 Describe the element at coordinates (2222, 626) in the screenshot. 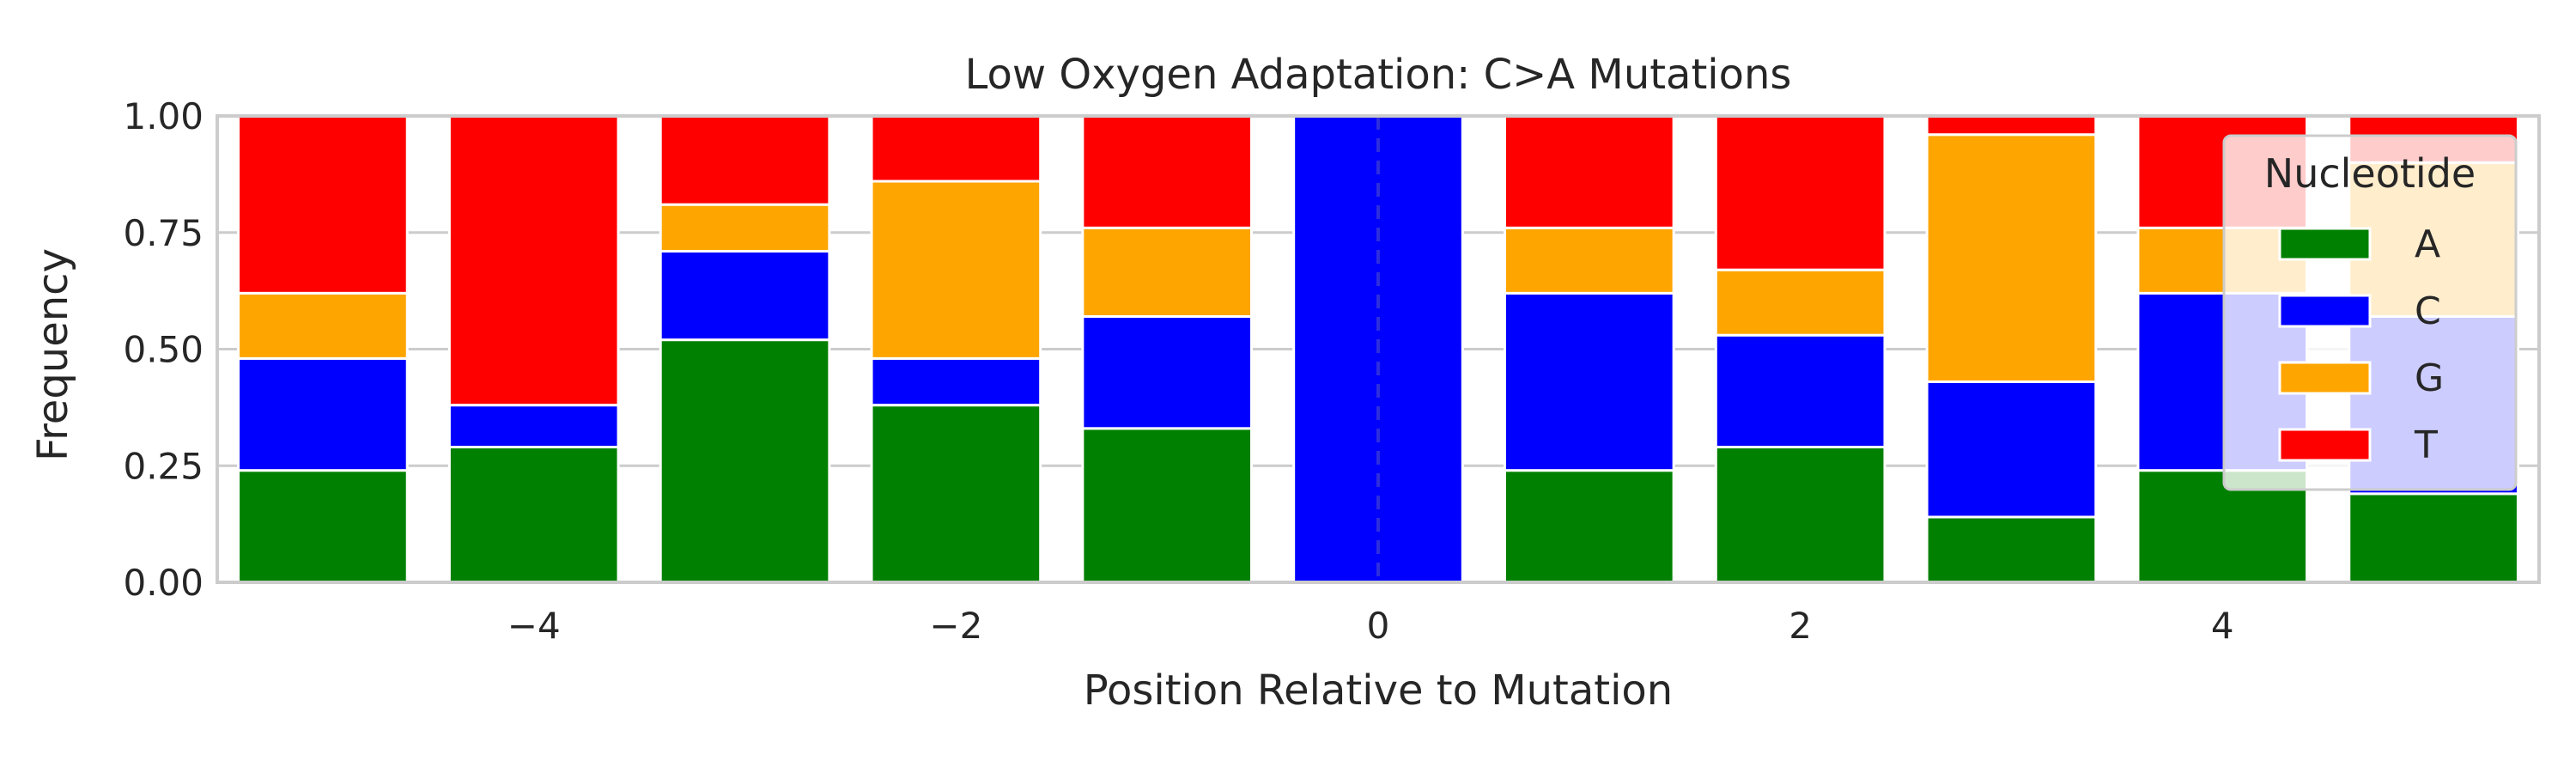

I see `x-tick-label: 4` at that location.